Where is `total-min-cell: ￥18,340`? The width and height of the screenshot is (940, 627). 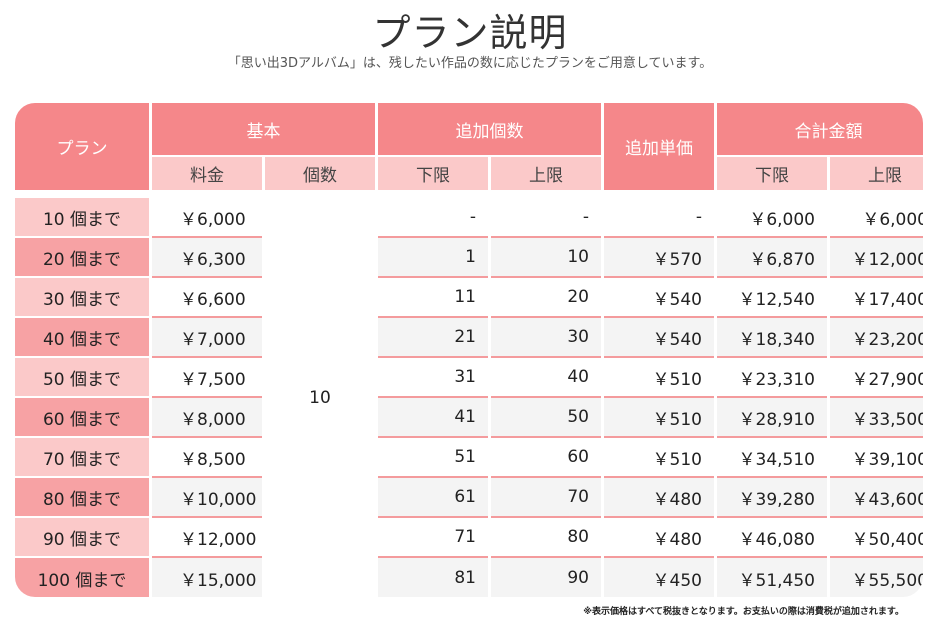 total-min-cell: ￥18,340 is located at coordinates (772, 338).